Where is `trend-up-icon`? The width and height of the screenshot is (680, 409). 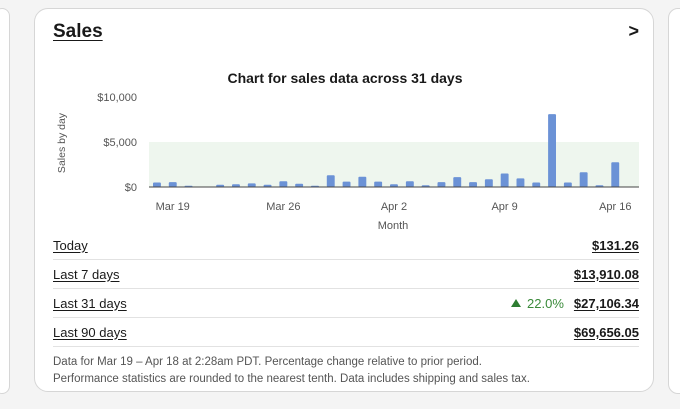
trend-up-icon is located at coordinates (516, 303).